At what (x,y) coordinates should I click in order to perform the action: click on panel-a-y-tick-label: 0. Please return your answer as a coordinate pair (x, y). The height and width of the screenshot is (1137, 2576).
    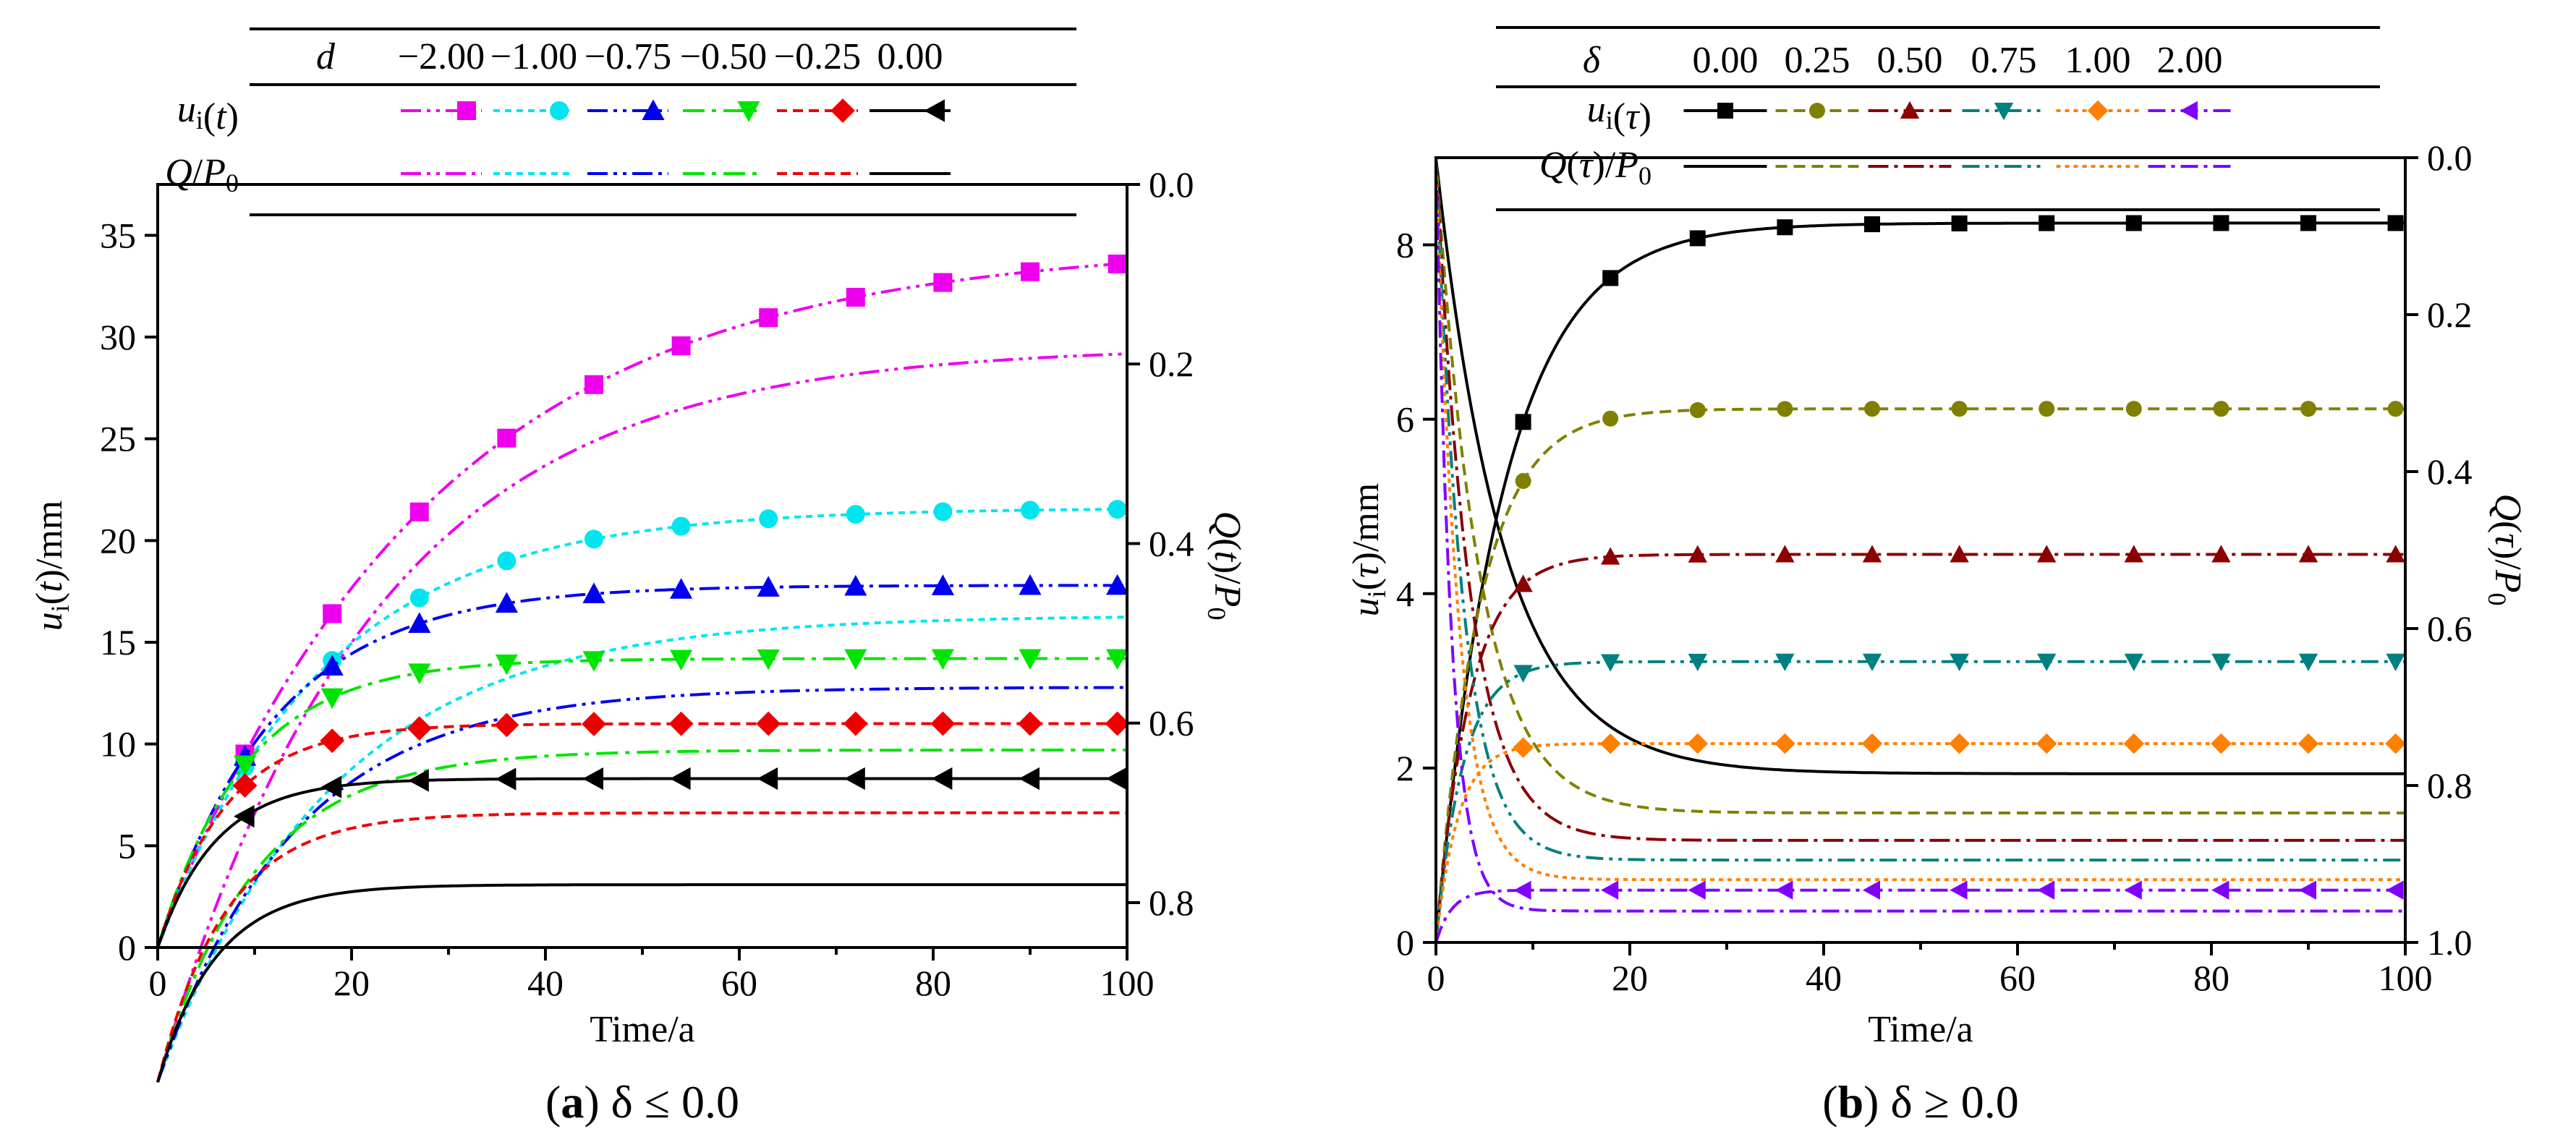
    Looking at the image, I should click on (127, 947).